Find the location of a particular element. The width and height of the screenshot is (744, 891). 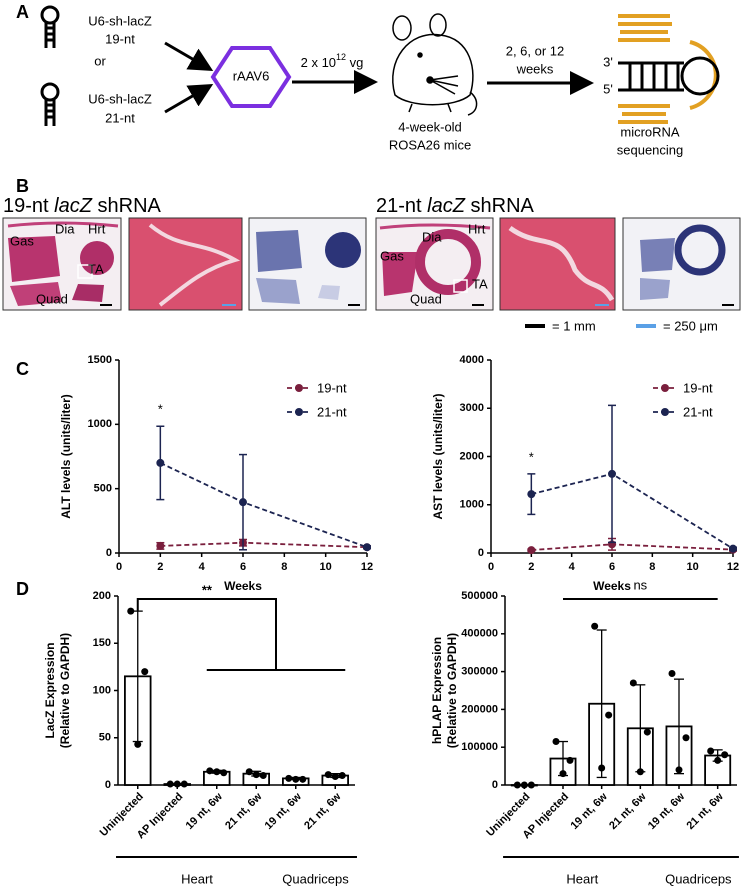

y-tick-label: 200 is located at coordinates (102, 596).